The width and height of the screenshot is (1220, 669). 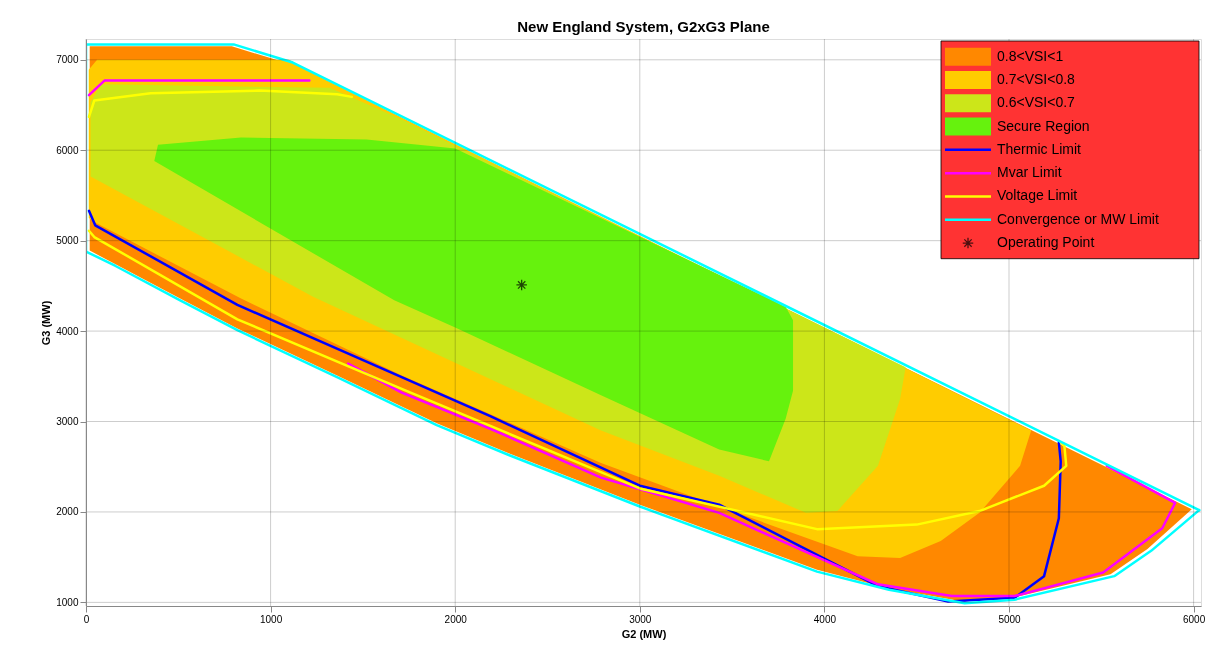 What do you see at coordinates (271, 619) in the screenshot?
I see `x-tick-label: 1000` at bounding box center [271, 619].